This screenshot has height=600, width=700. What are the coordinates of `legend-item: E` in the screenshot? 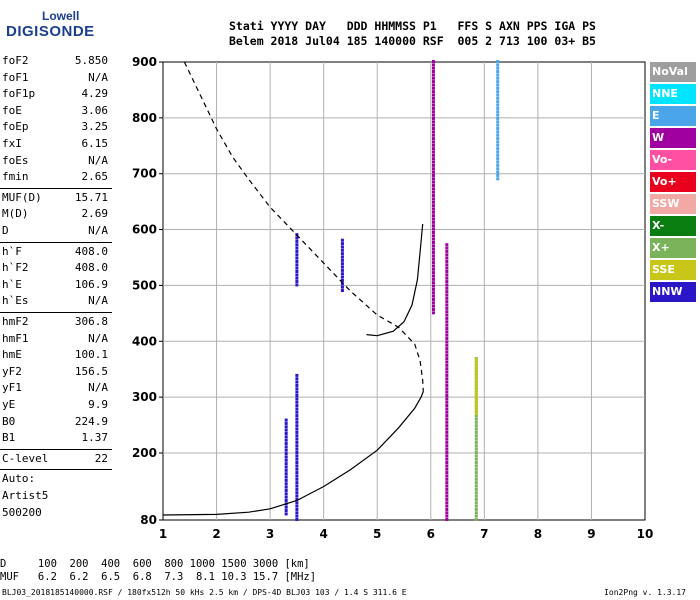 It's located at (673, 116).